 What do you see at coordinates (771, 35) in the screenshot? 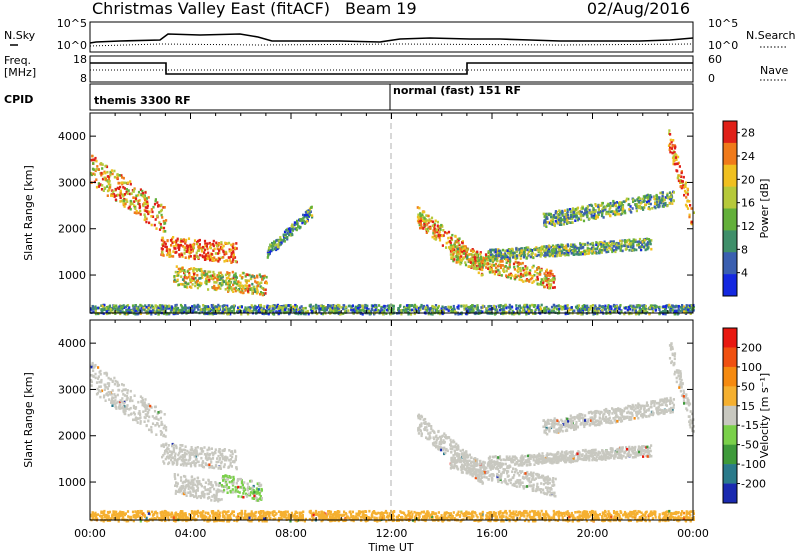
I see `nsearch-label: N.Search` at bounding box center [771, 35].